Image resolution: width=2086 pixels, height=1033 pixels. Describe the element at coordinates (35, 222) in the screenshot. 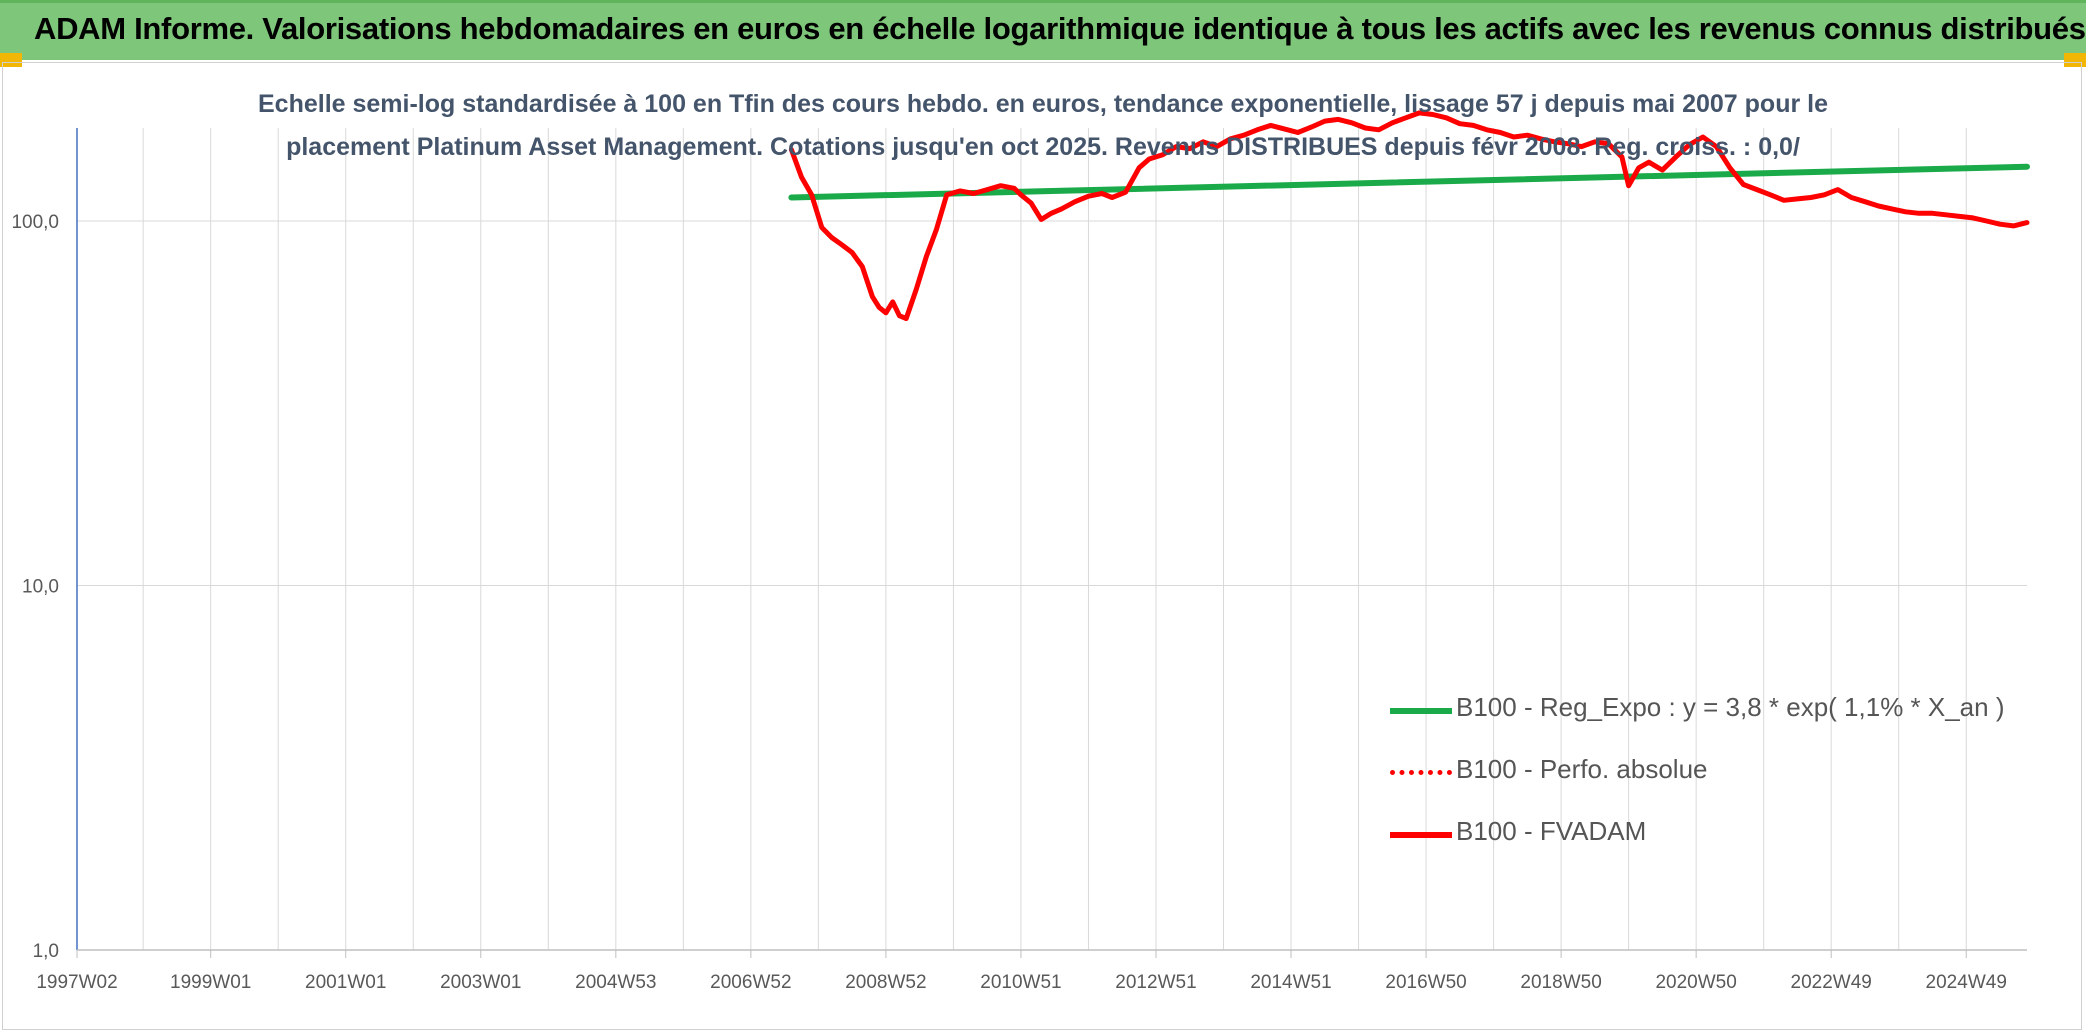

I see `y-tick-label: 100,0` at that location.